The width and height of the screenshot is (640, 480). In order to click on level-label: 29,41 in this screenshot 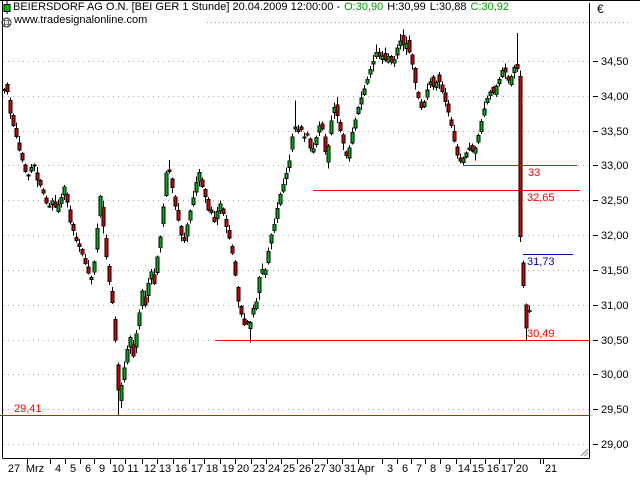, I will do `click(28, 409)`.